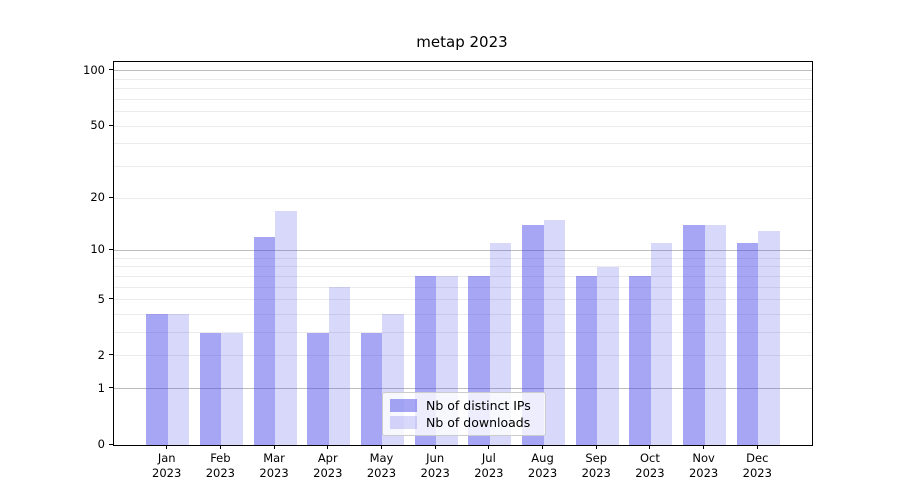 This screenshot has height=500, width=900. Describe the element at coordinates (478, 405) in the screenshot. I see `legend-label-distinct-ips: Nb of distinct IPs` at that location.